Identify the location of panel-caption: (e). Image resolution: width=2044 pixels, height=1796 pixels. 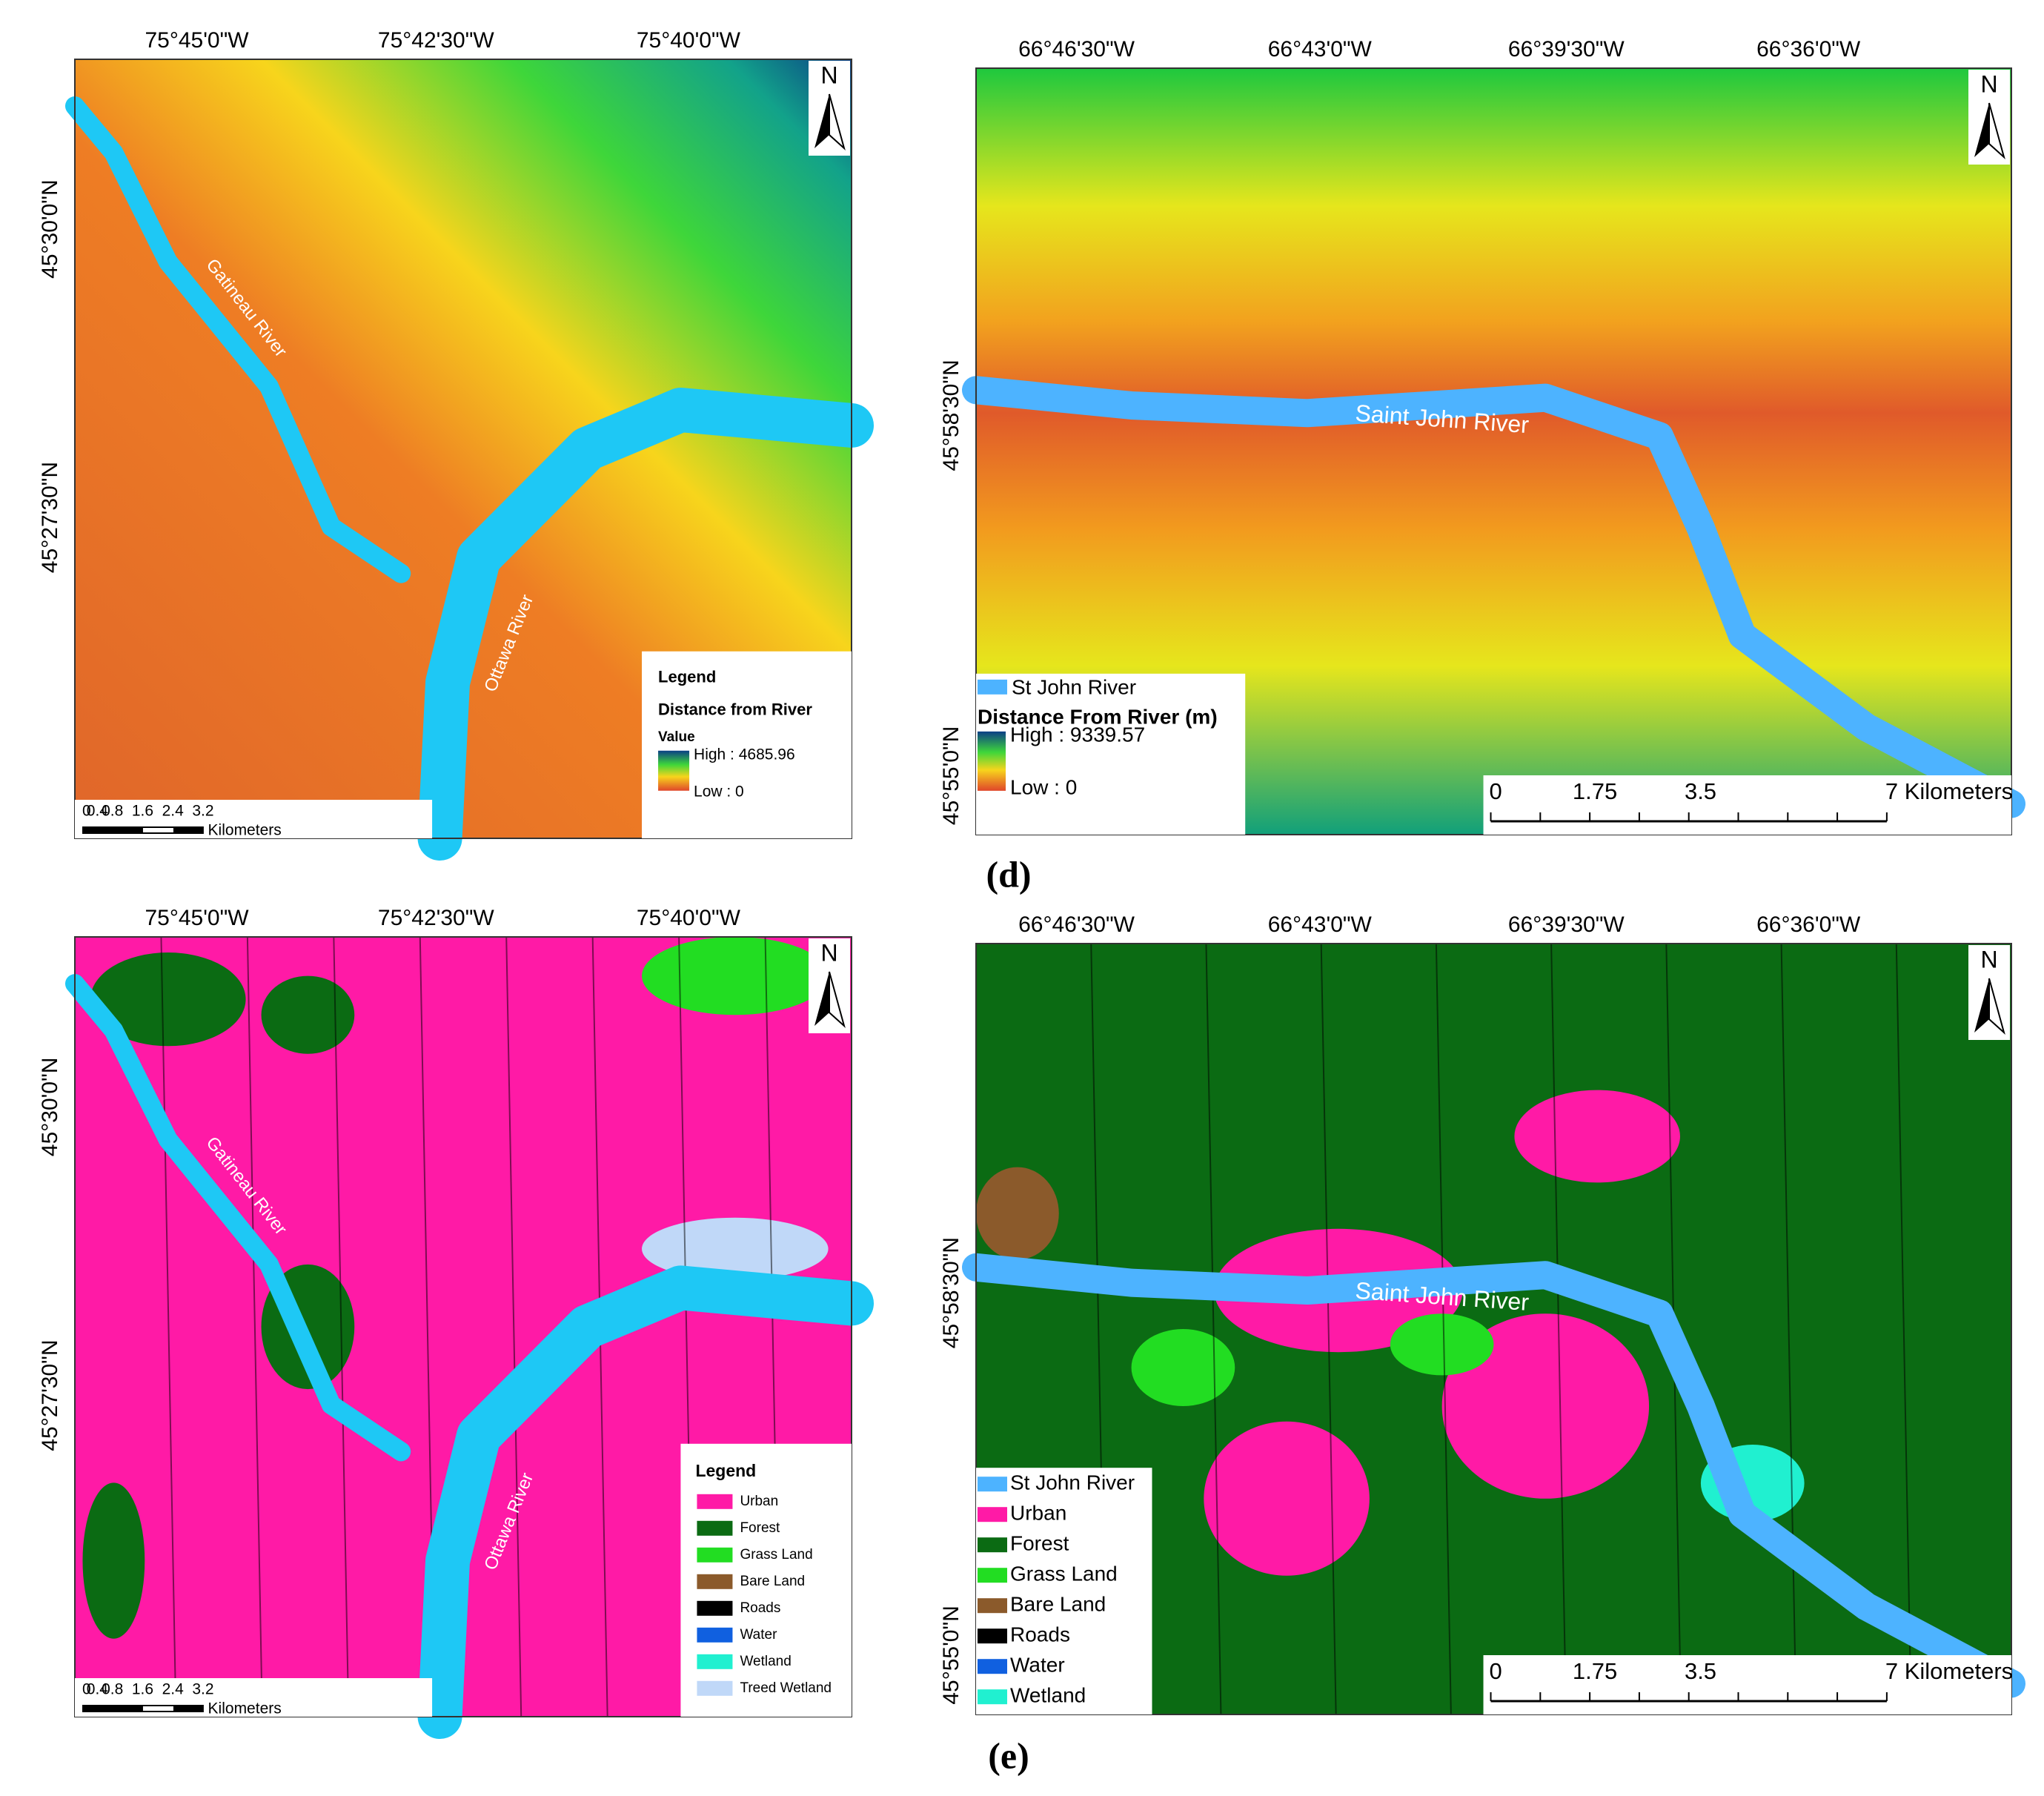
(1008, 1755).